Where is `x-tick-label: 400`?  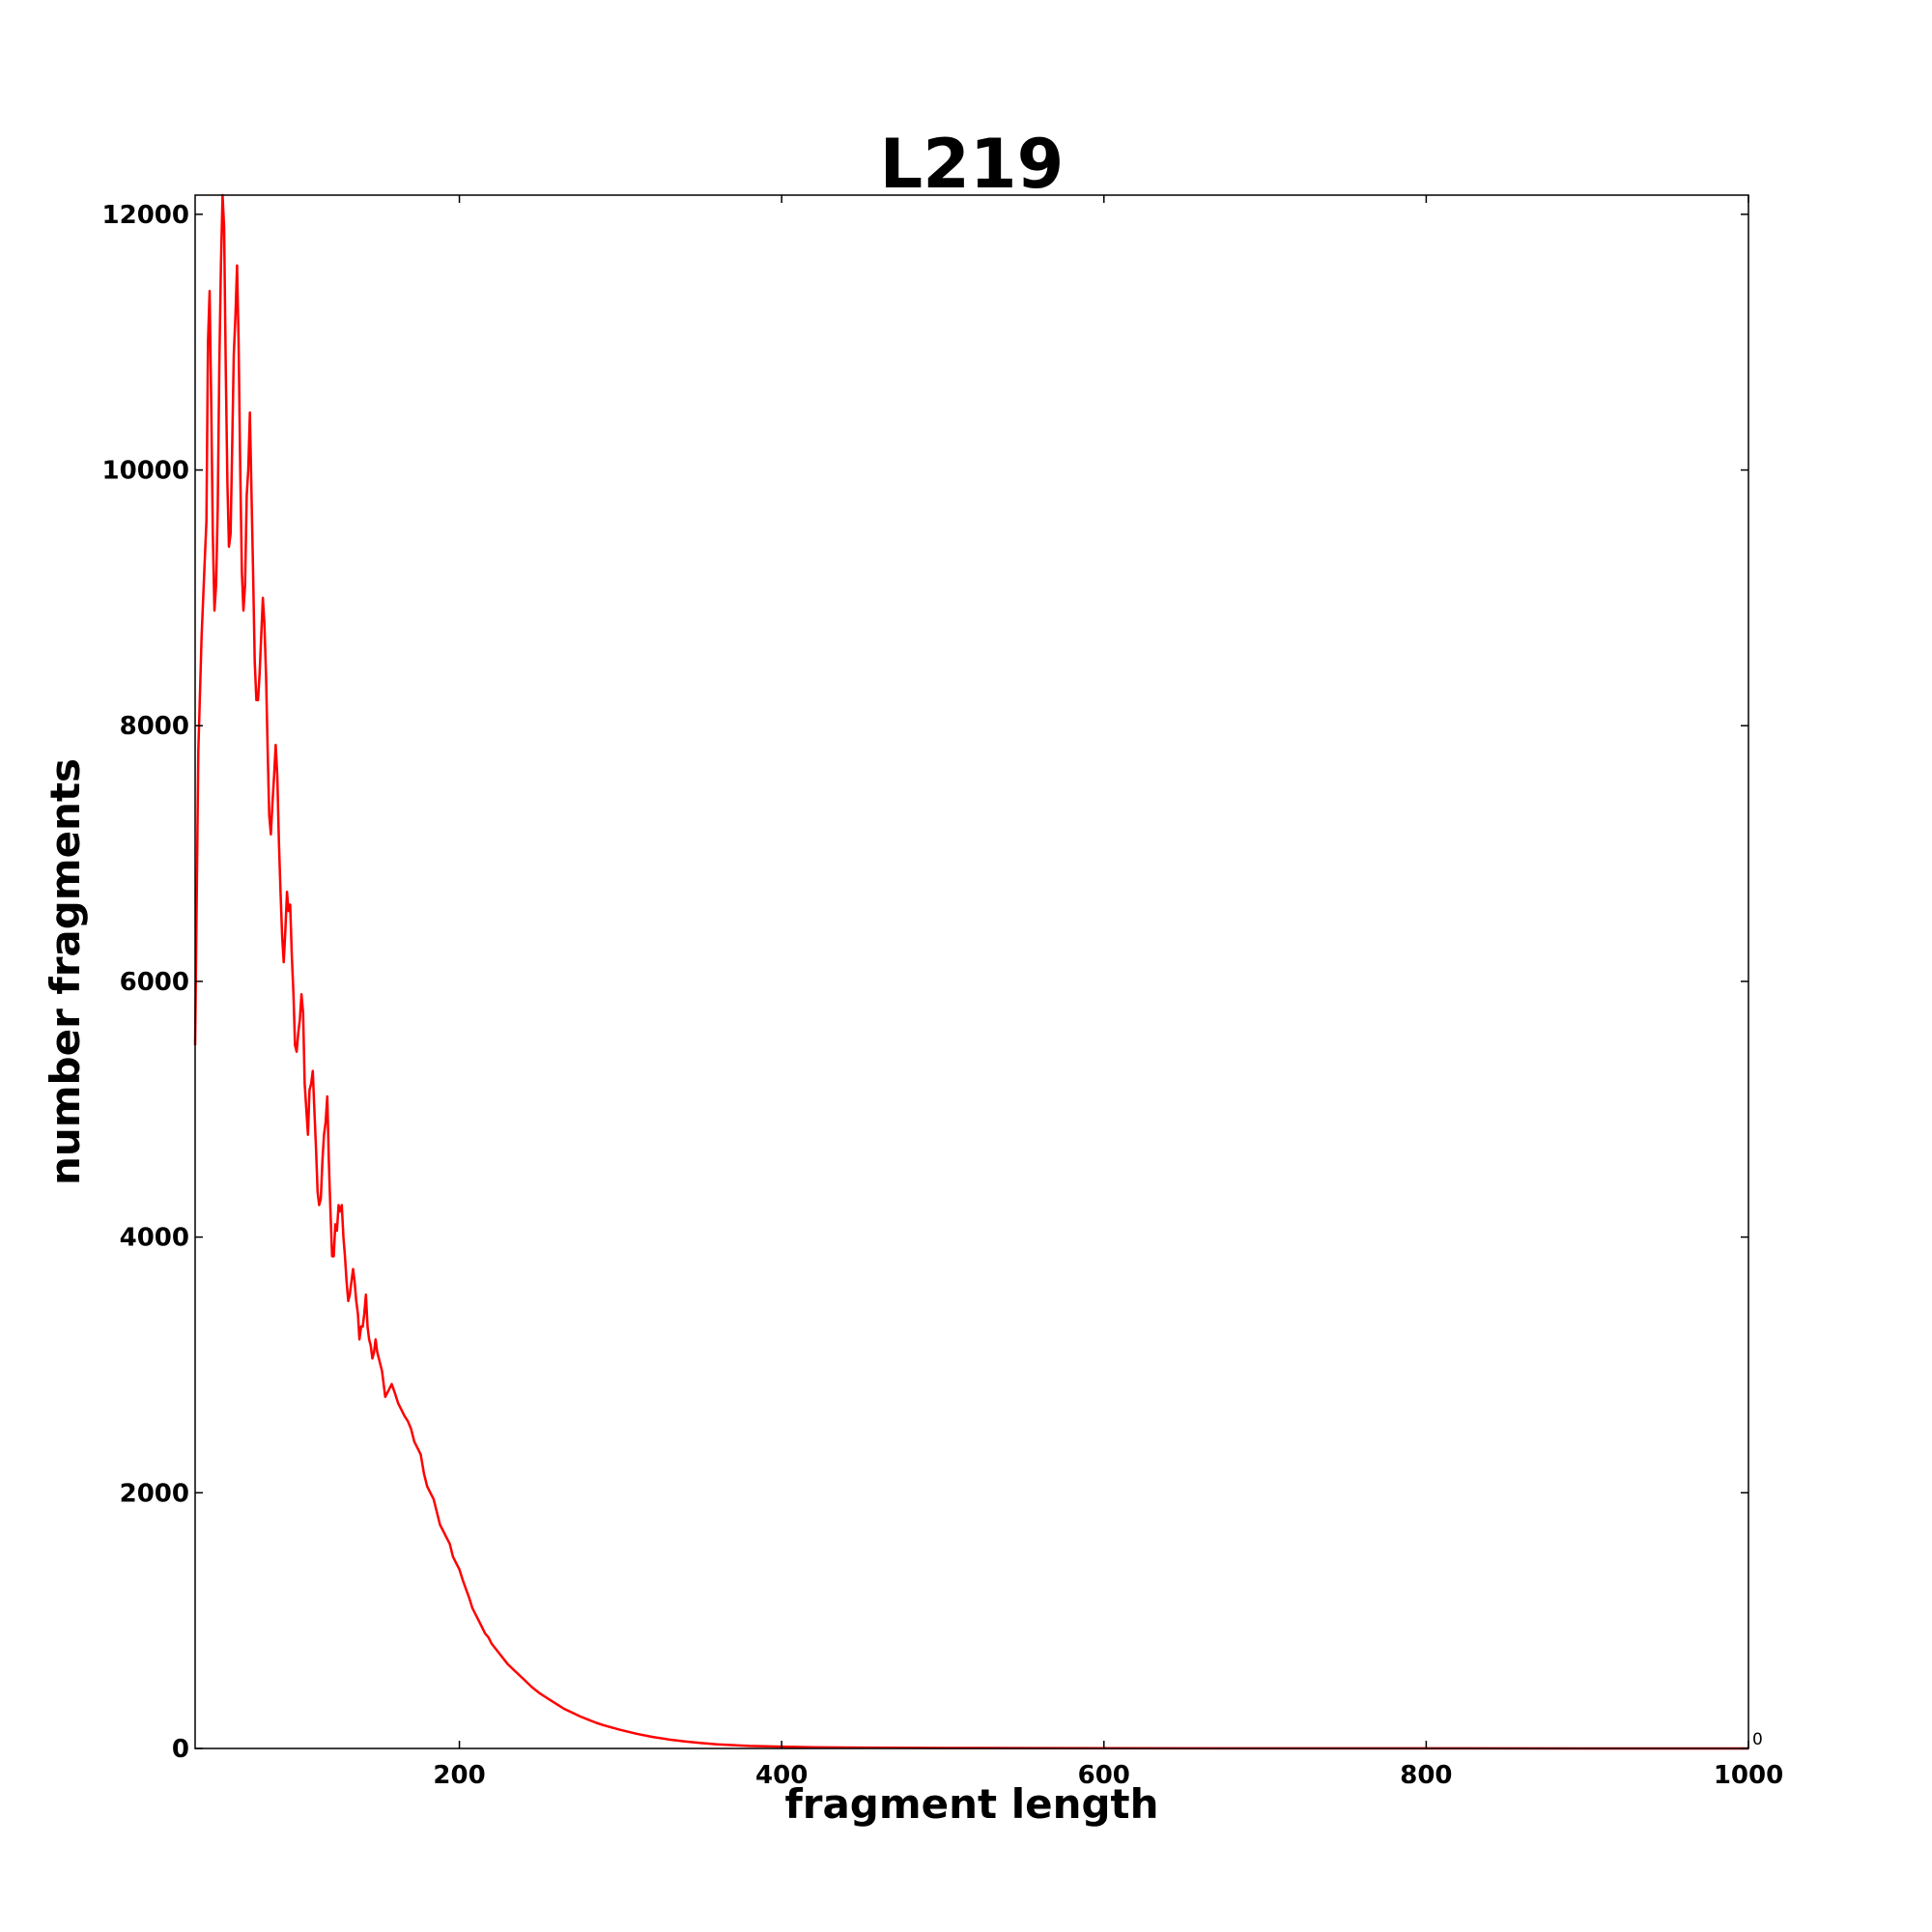 x-tick-label: 400 is located at coordinates (781, 1775).